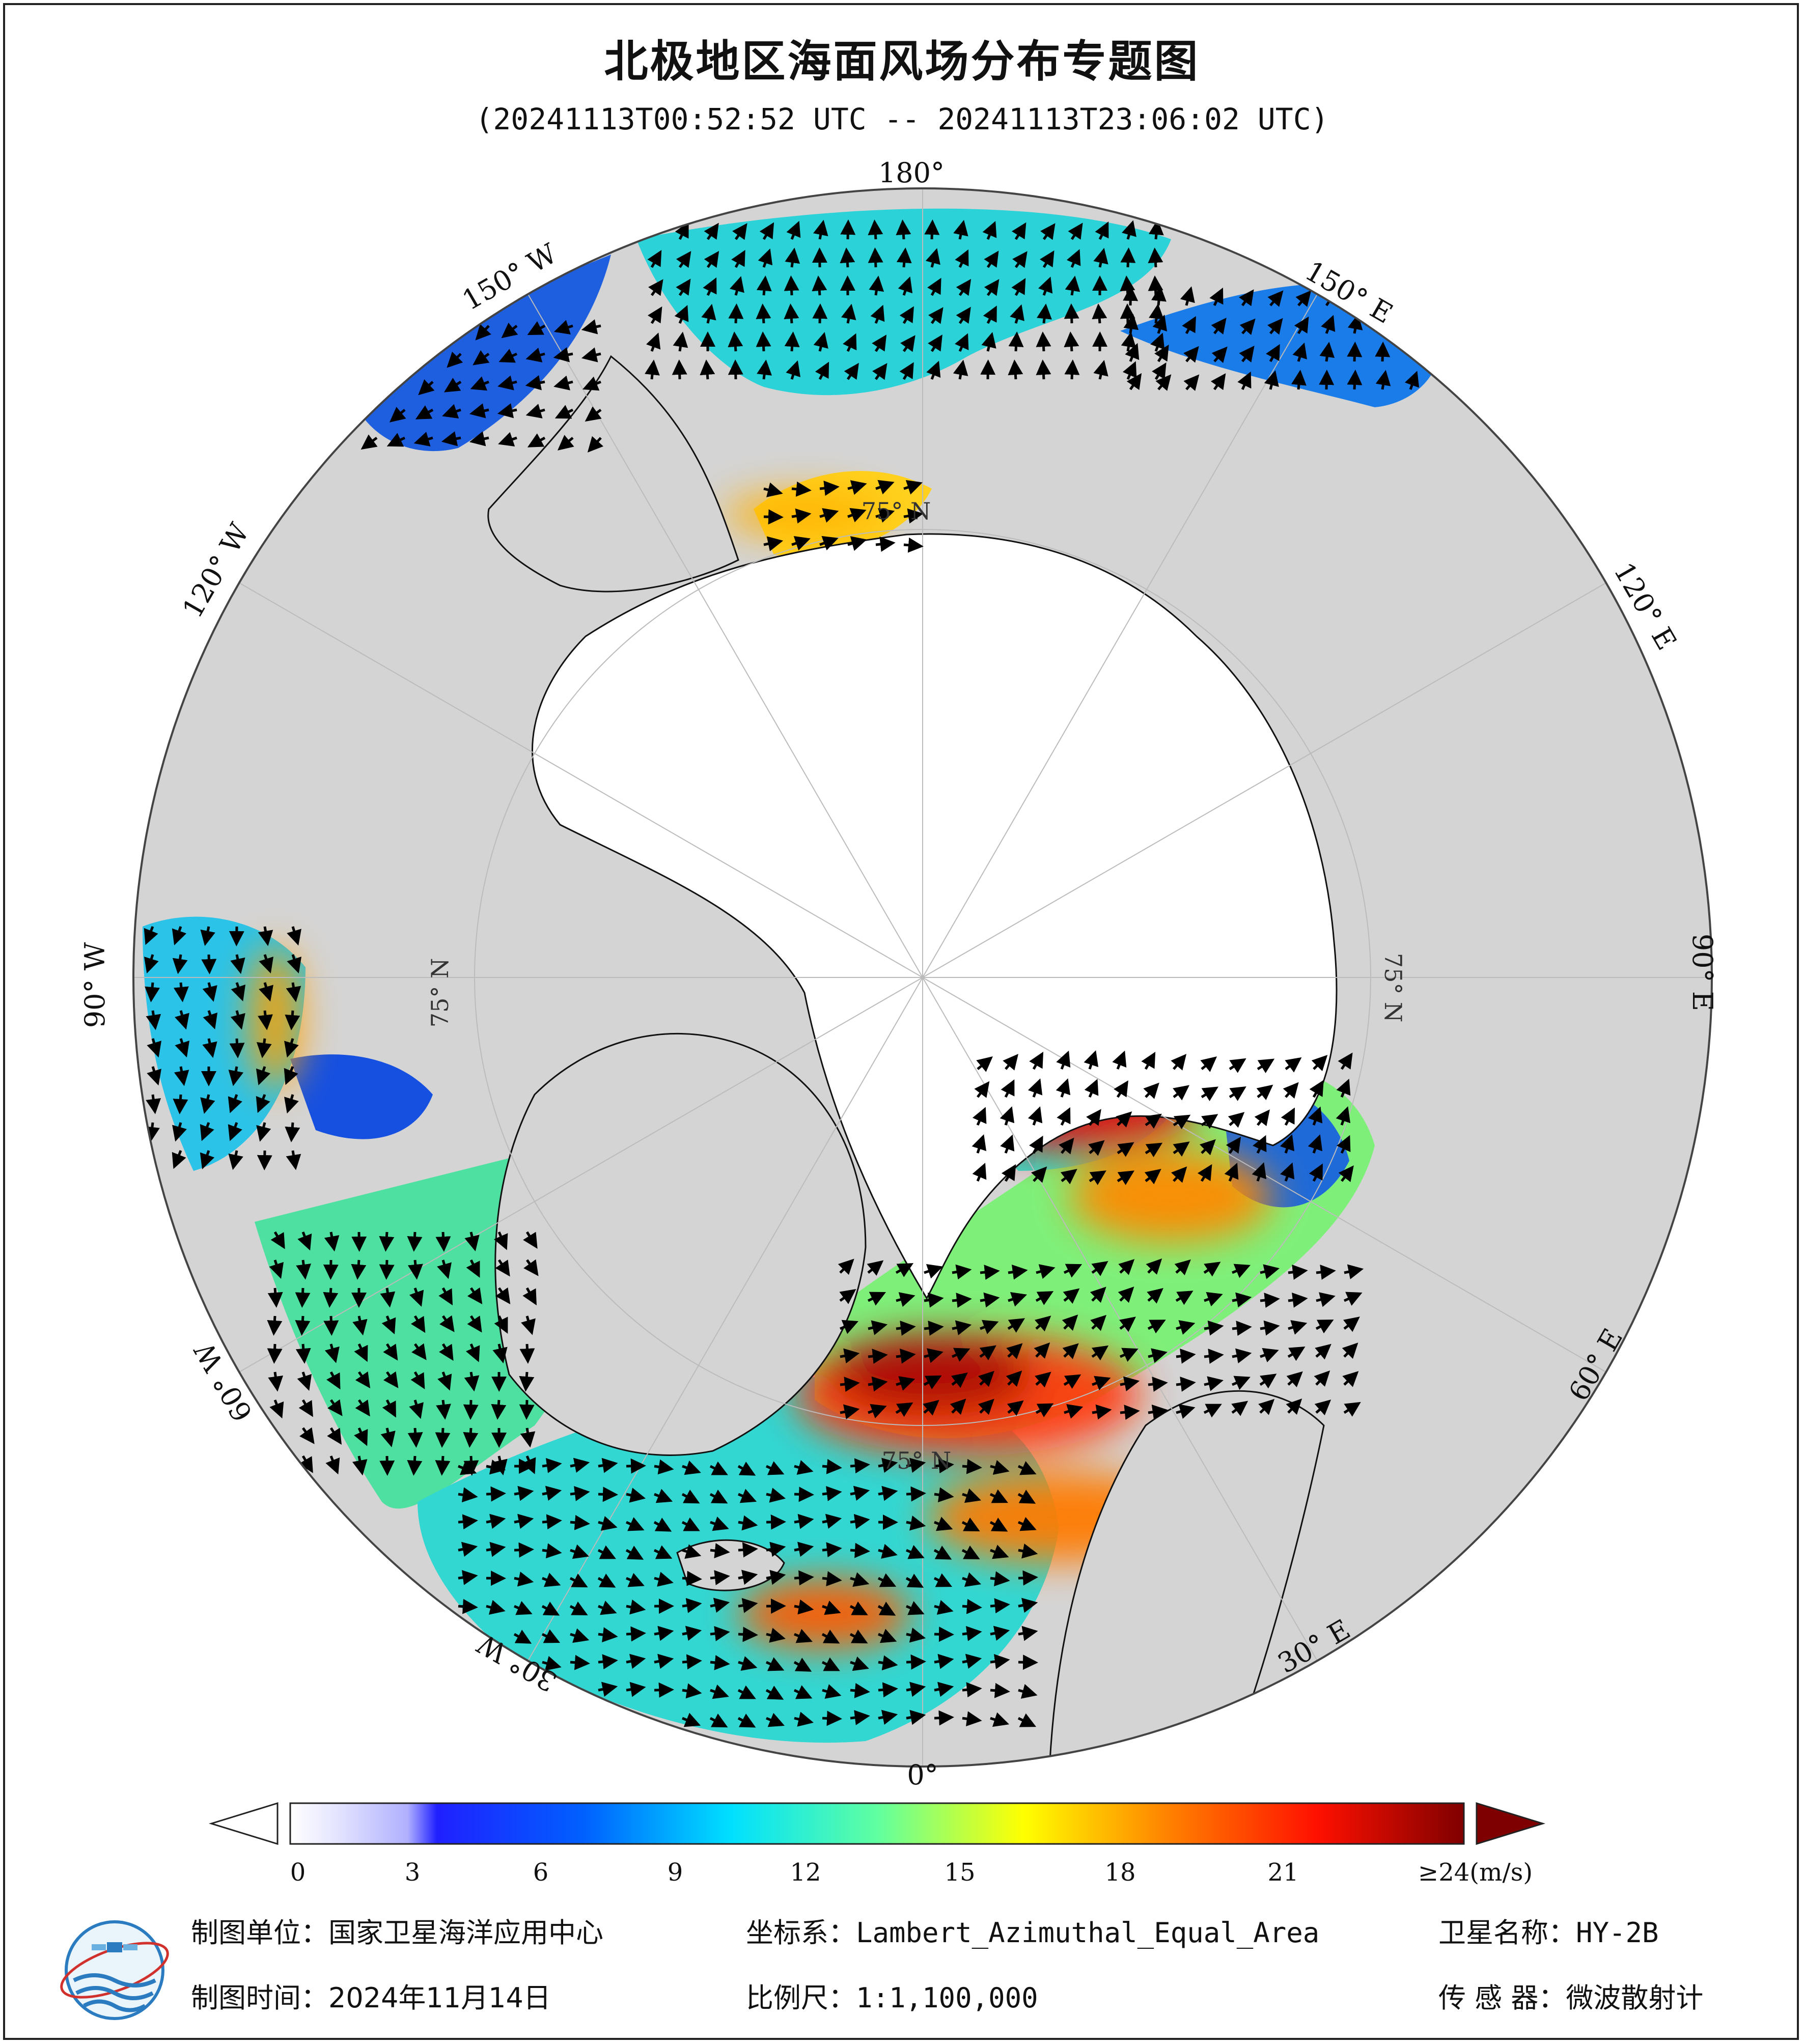  Describe the element at coordinates (1475, 1872) in the screenshot. I see `colorbar-unit: ≥24(m/s)` at that location.